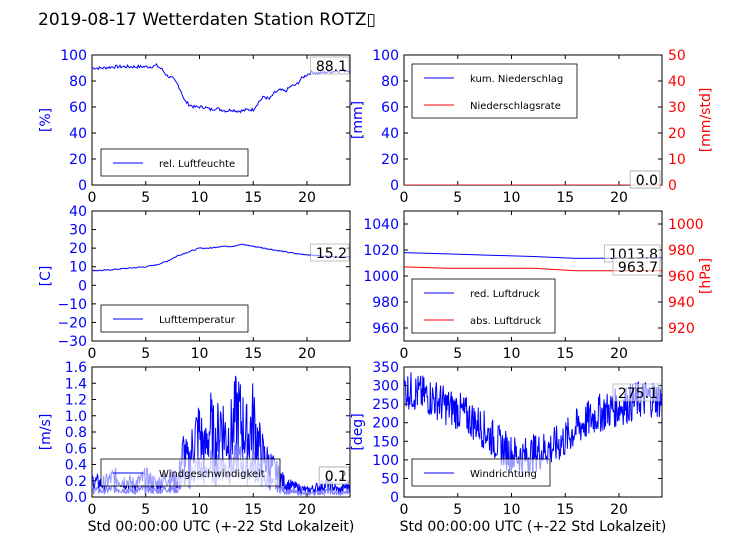 This screenshot has height=552, width=736. What do you see at coordinates (78, 108) in the screenshot?
I see `y-tick-label: 60` at bounding box center [78, 108].